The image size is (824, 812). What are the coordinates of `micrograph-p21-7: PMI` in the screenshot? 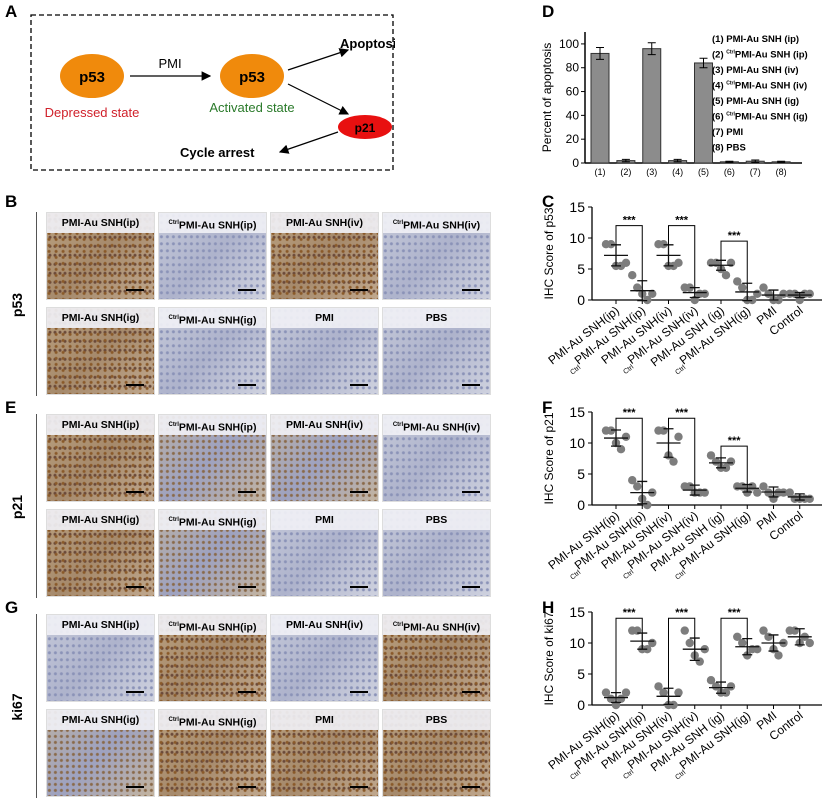 It's located at (324, 553).